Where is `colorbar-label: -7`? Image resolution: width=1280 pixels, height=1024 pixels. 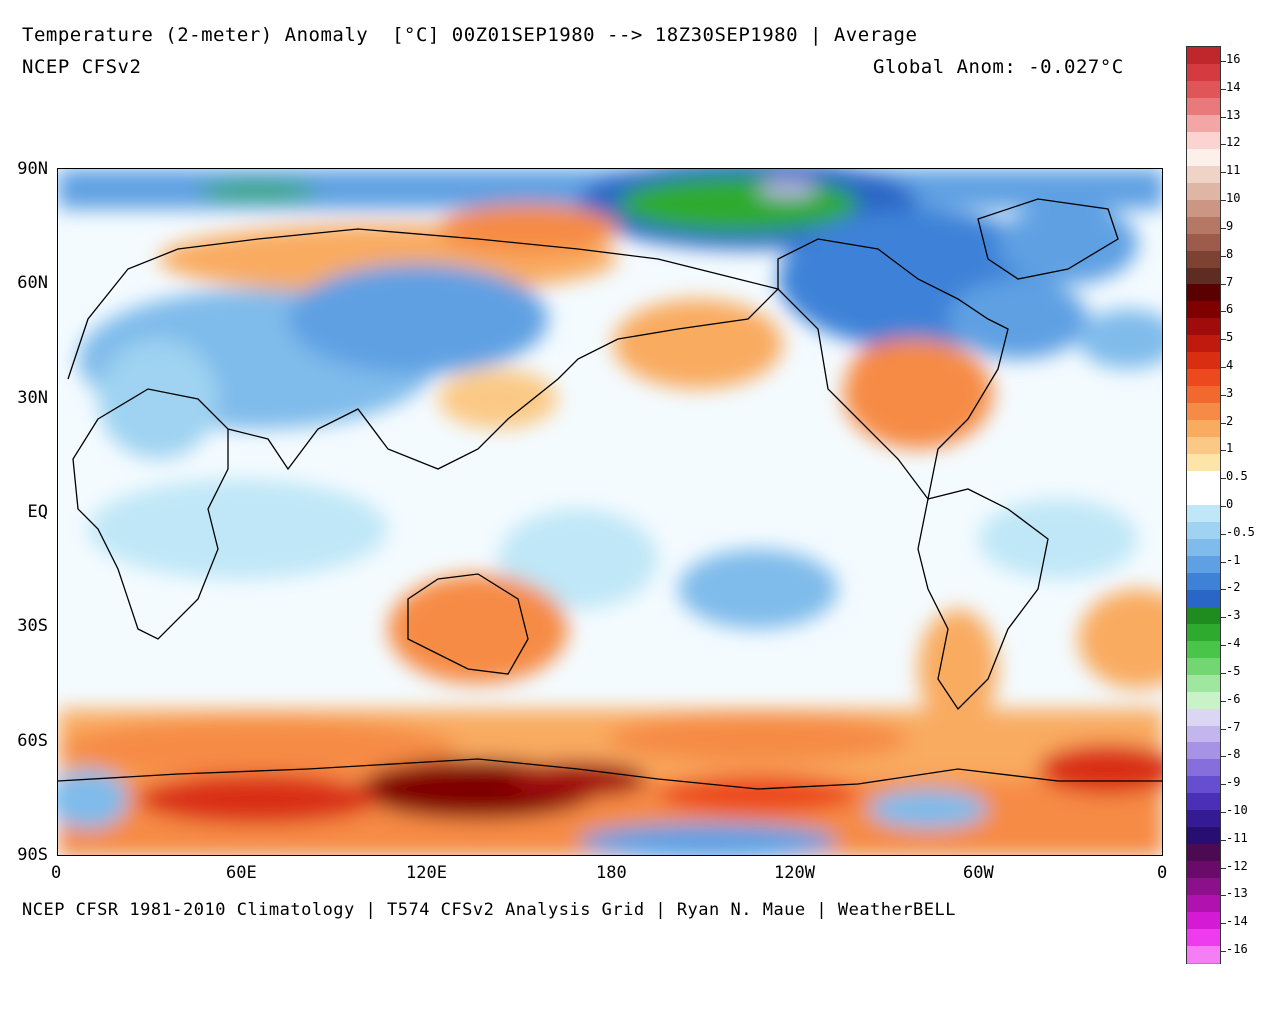 colorbar-label: -7 is located at coordinates (1233, 726).